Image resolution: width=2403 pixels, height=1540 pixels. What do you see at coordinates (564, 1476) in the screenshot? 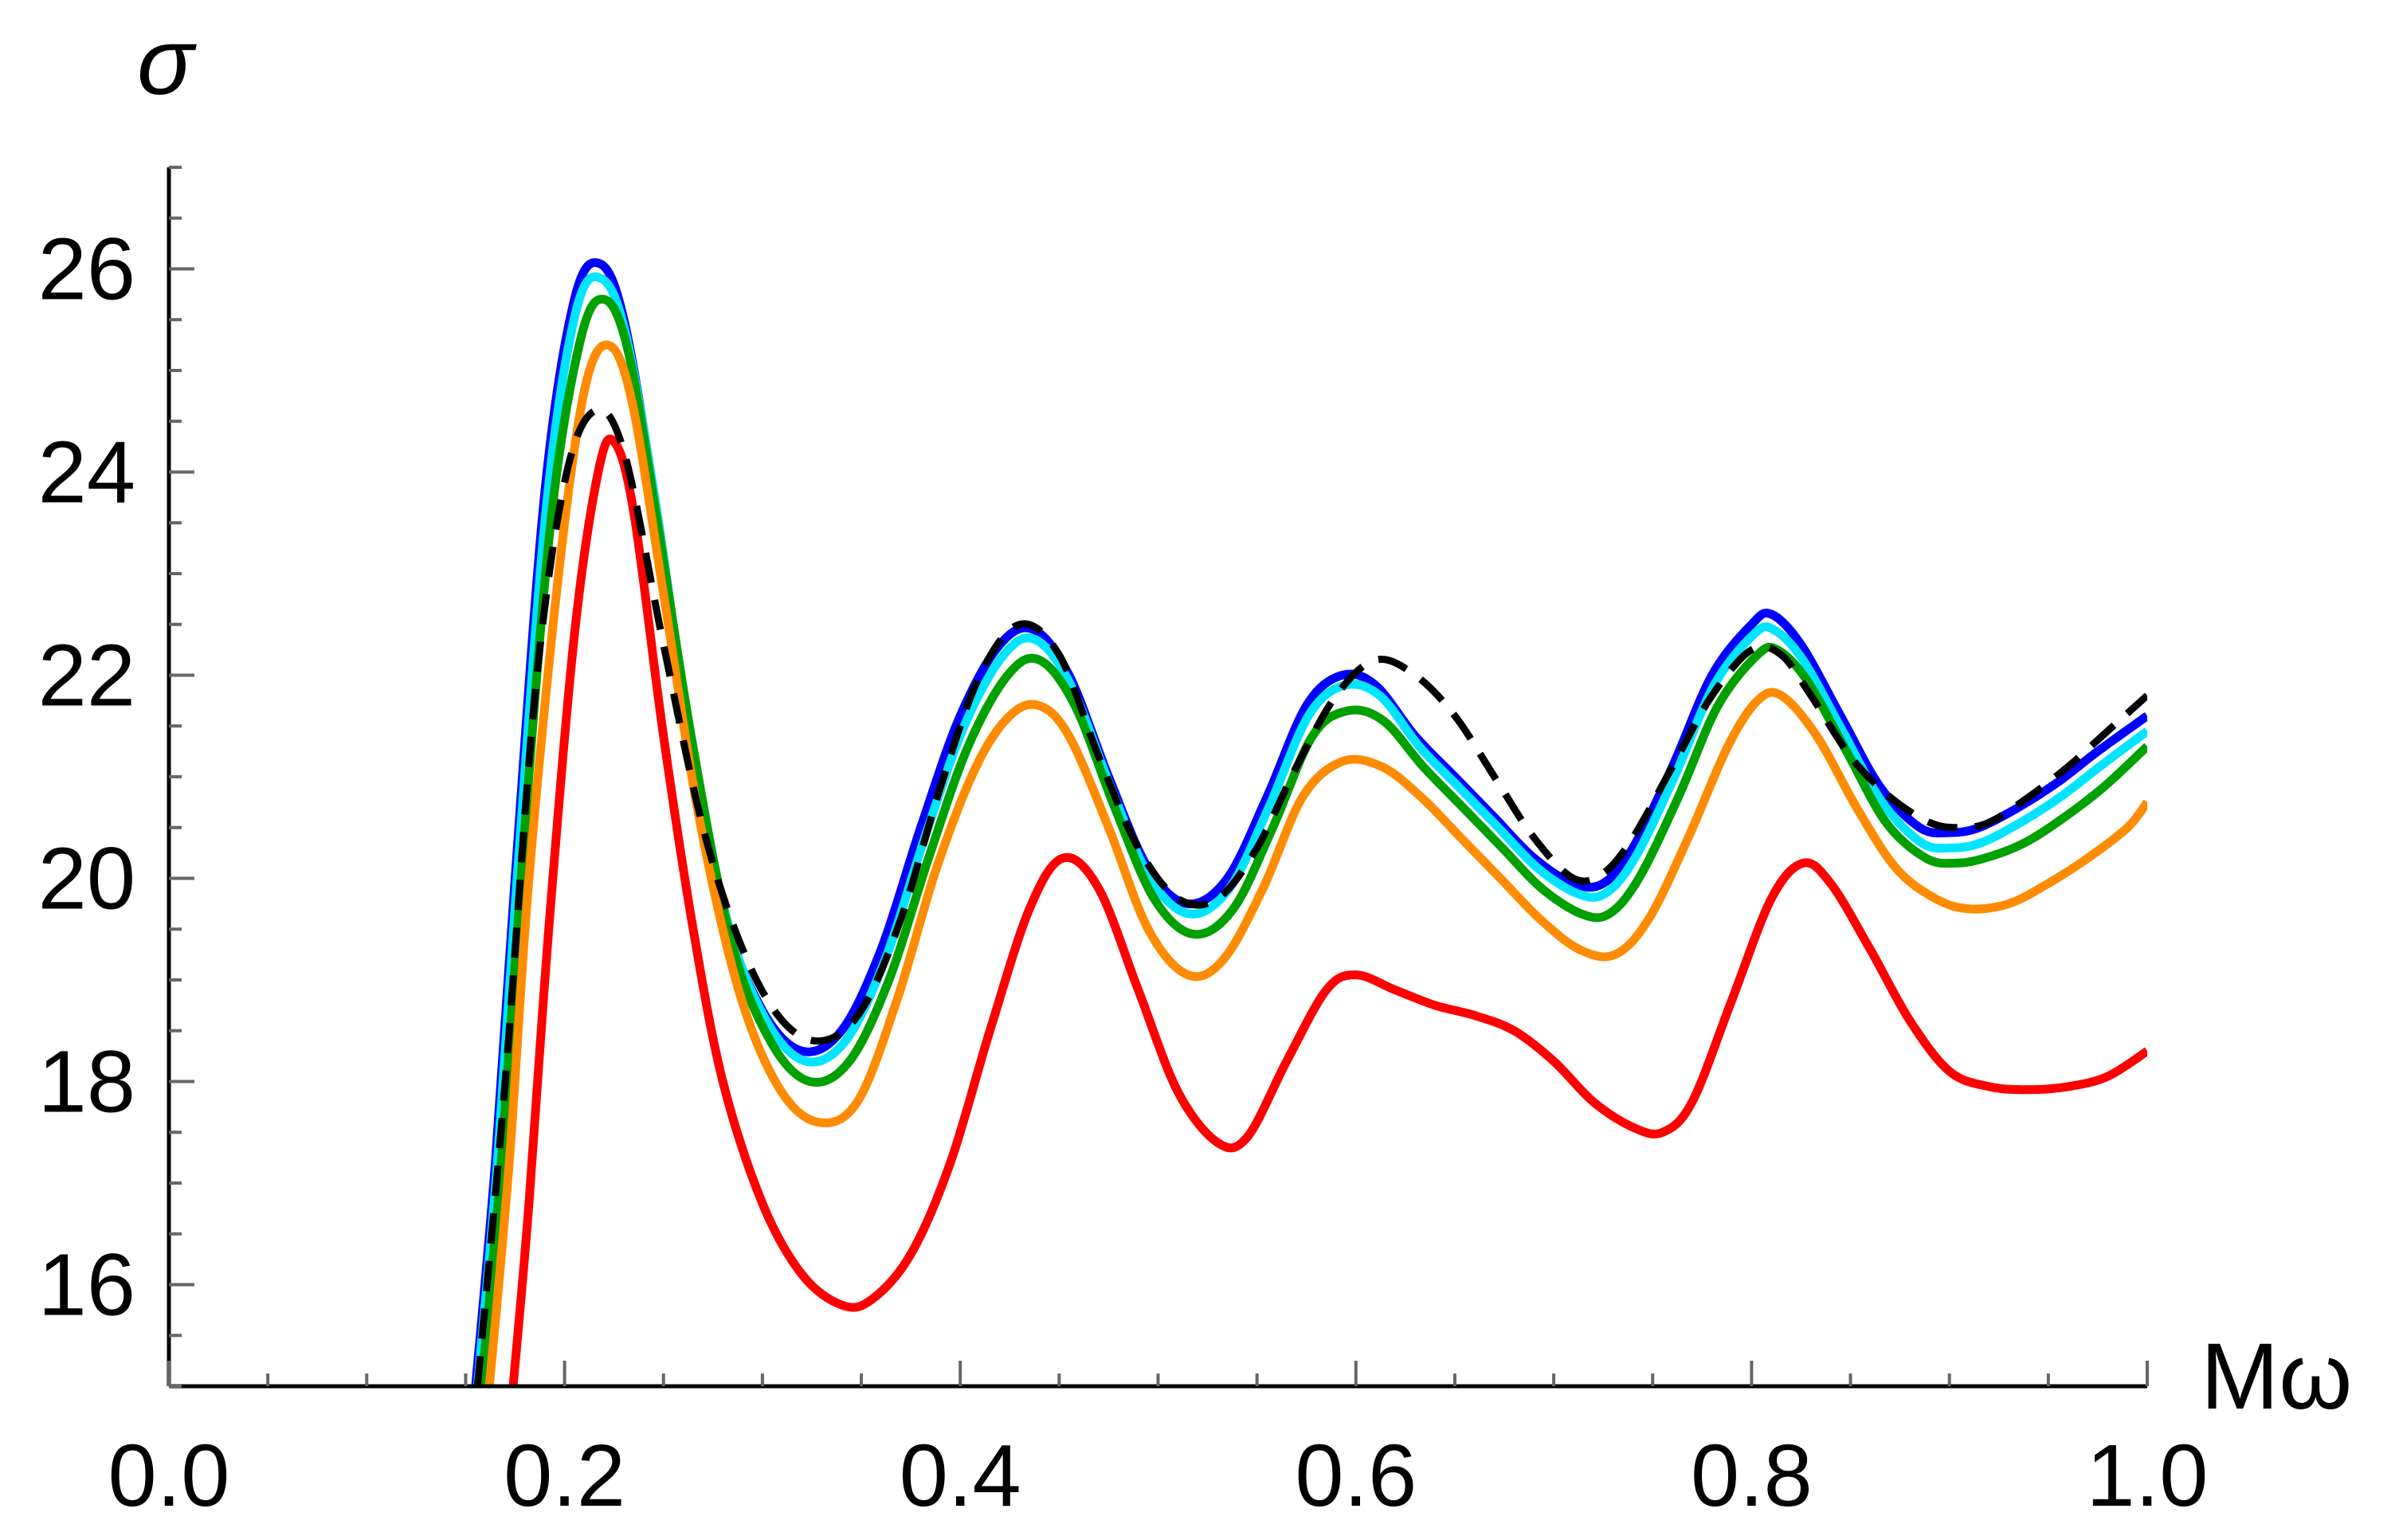
I see `x-tick-label: 0.2` at bounding box center [564, 1476].